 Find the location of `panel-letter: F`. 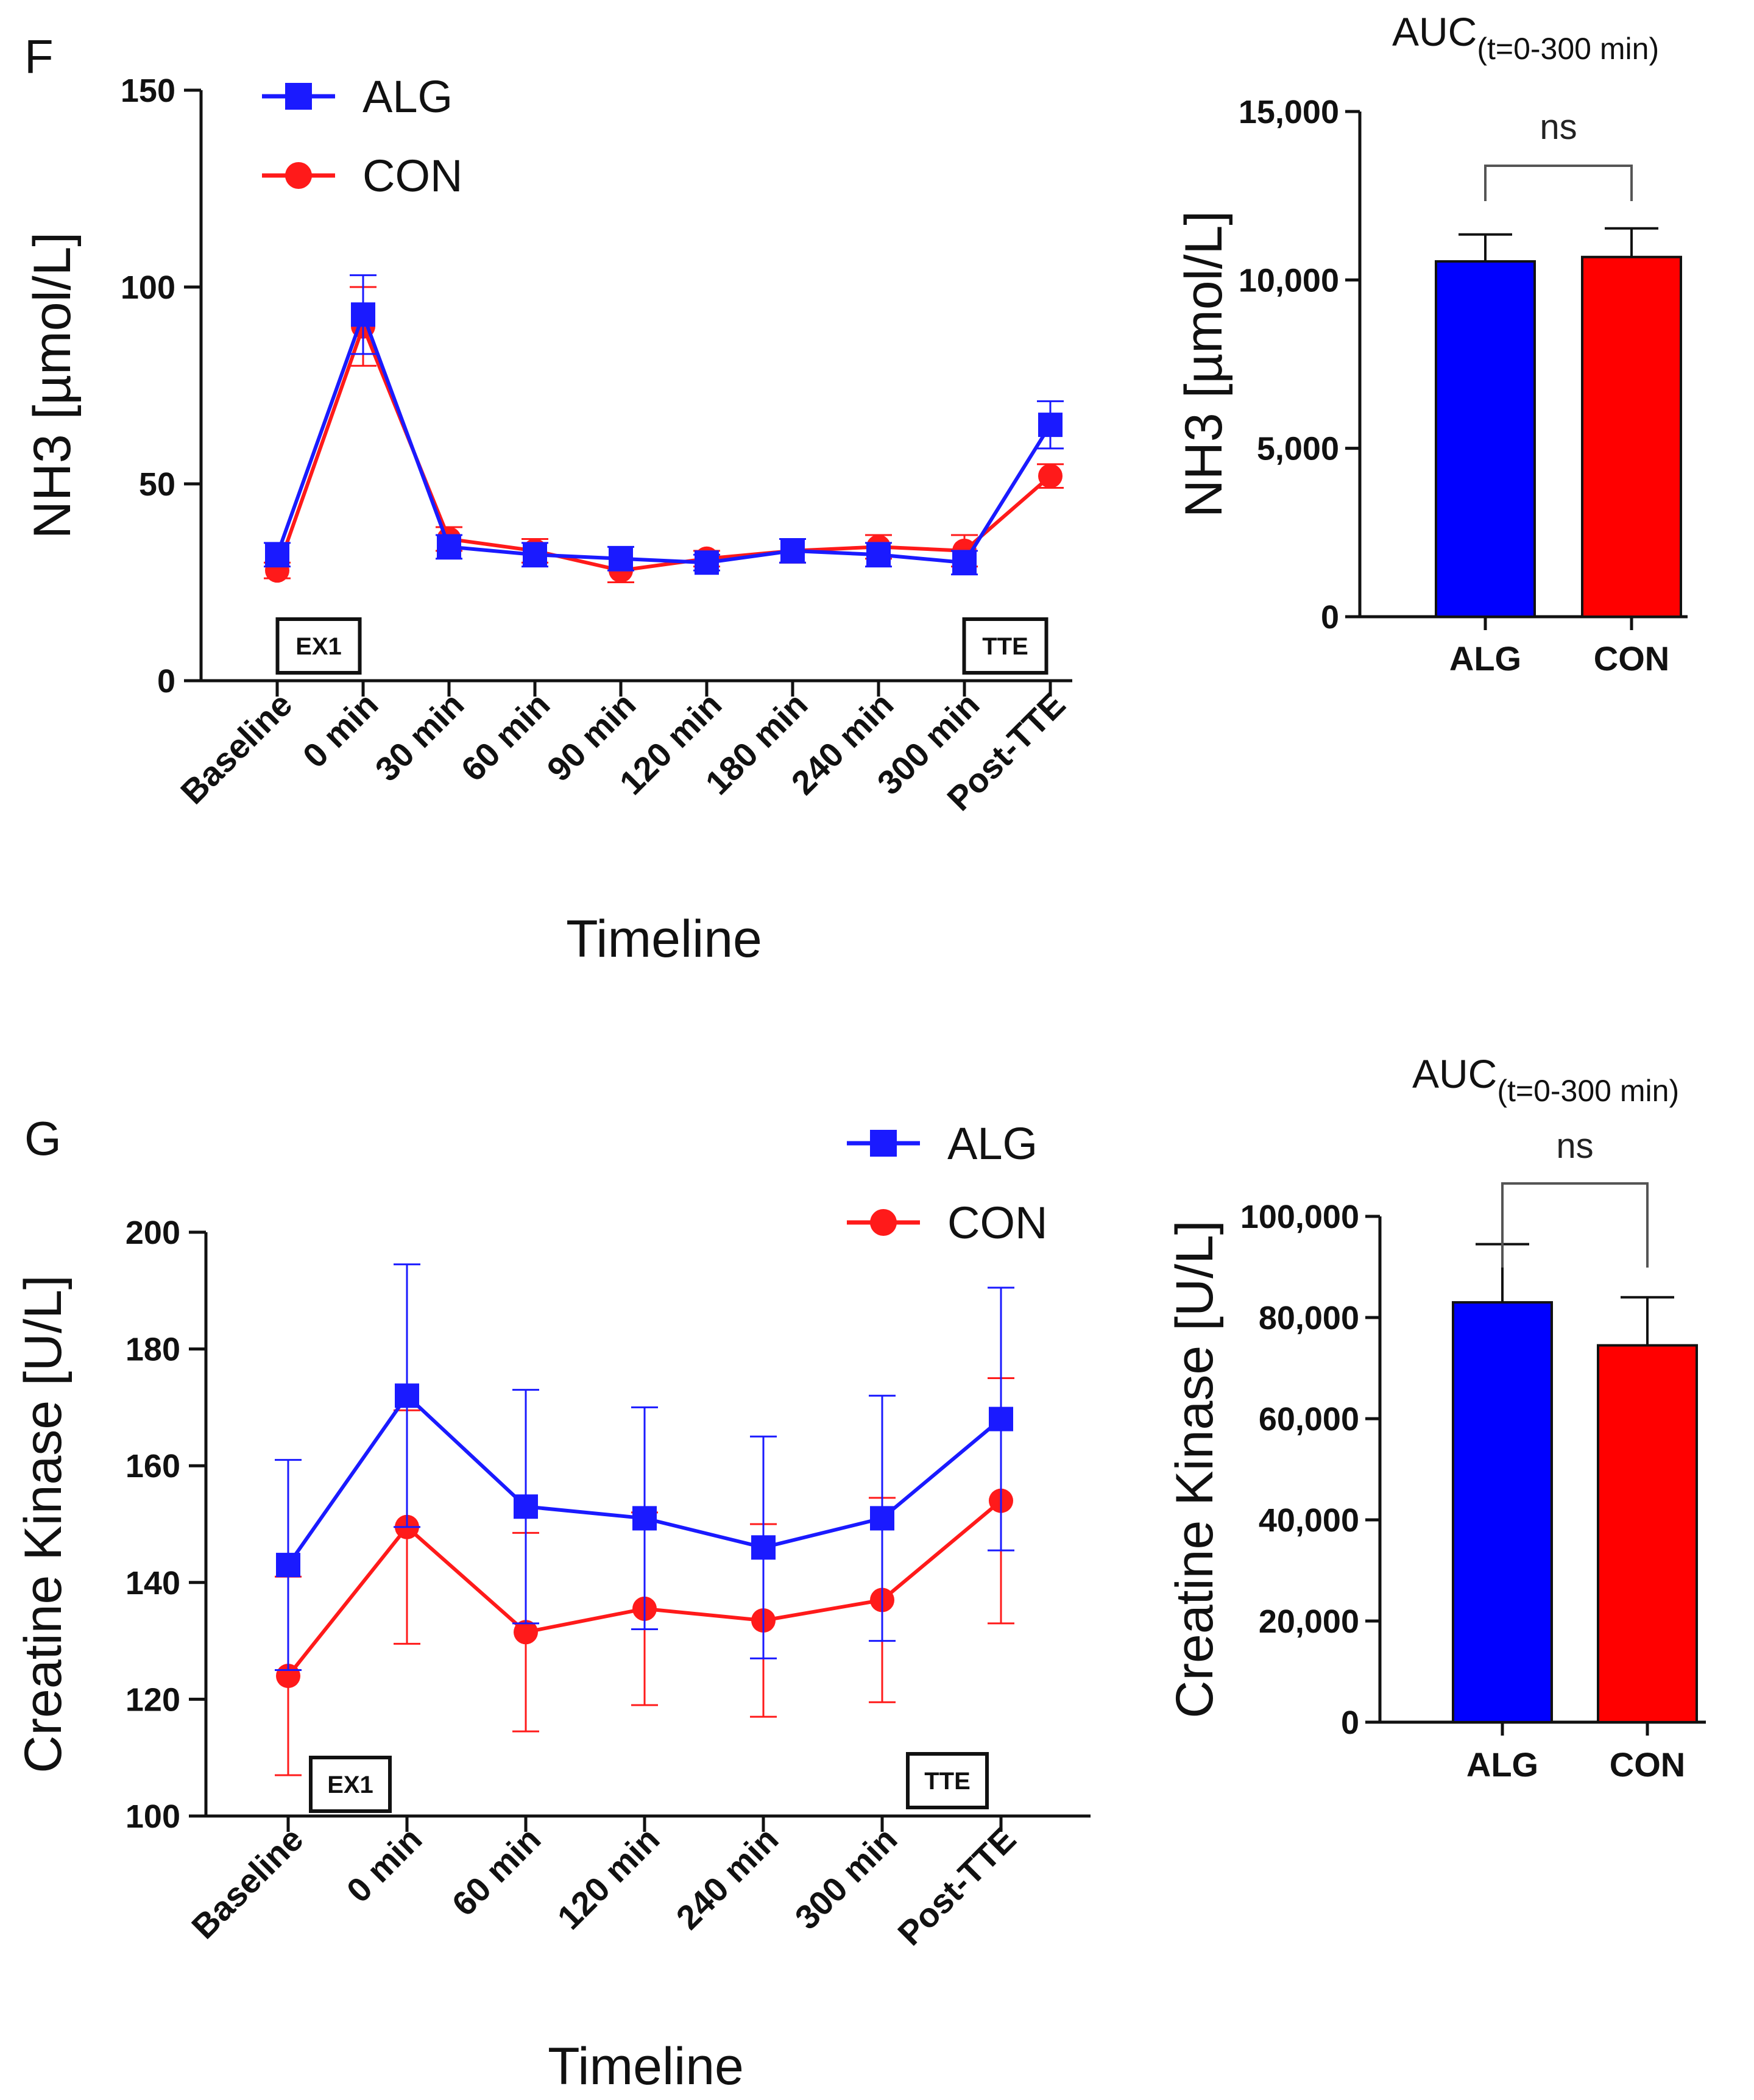

panel-letter: F is located at coordinates (39, 56).